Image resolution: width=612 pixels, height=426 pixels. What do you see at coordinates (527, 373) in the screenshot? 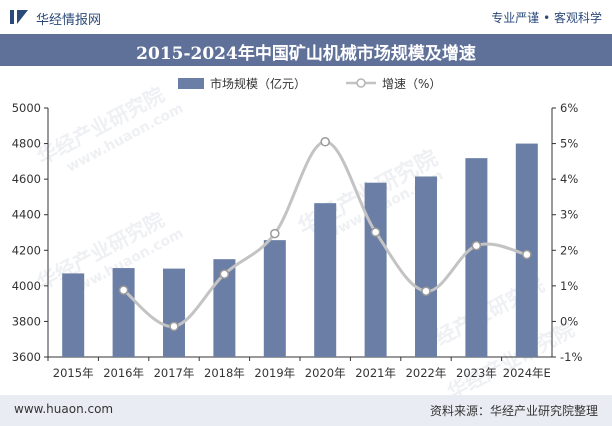
I see `x-tick-label: 2024年E` at bounding box center [527, 373].